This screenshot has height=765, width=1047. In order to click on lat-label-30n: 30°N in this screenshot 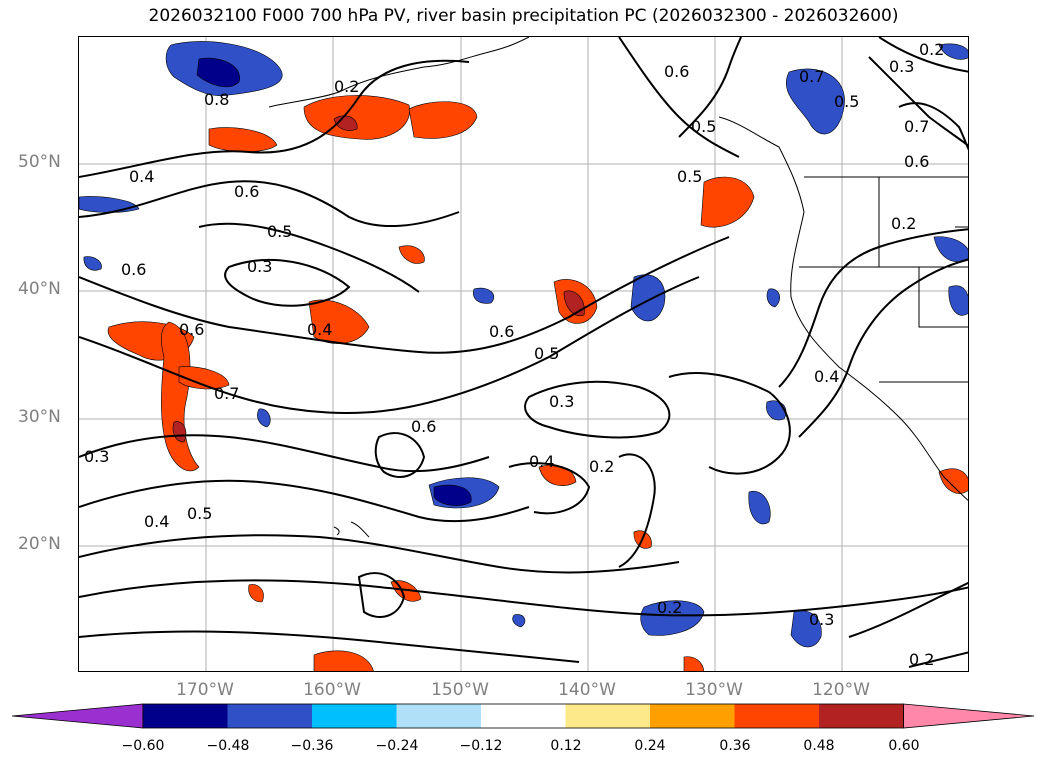, I will do `click(39, 417)`.